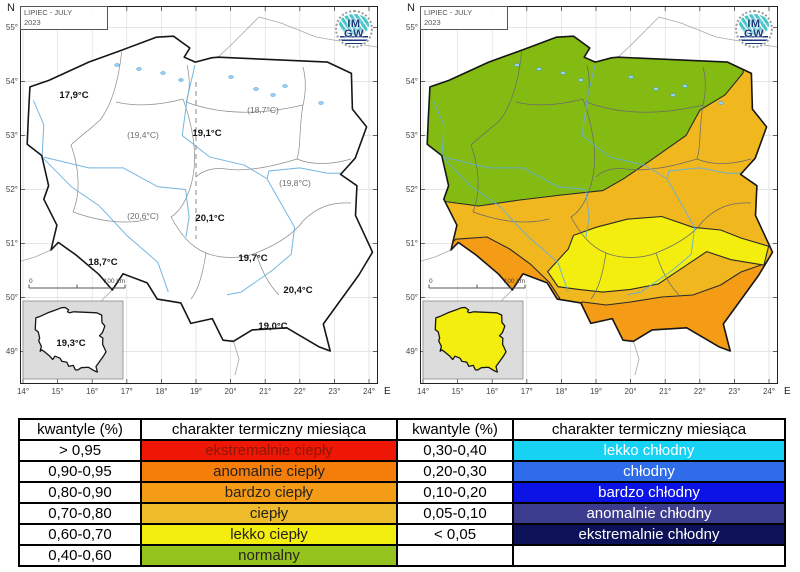 The image size is (800, 572). I want to click on river-vistula, so click(638, 180).